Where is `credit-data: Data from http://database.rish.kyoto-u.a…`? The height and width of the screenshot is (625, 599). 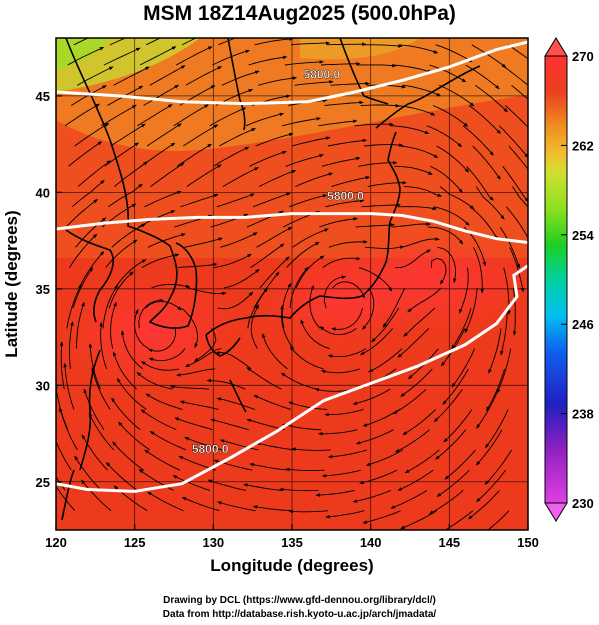
credit-data: Data from http://database.rish.kyoto-u.a… is located at coordinates (299, 614).